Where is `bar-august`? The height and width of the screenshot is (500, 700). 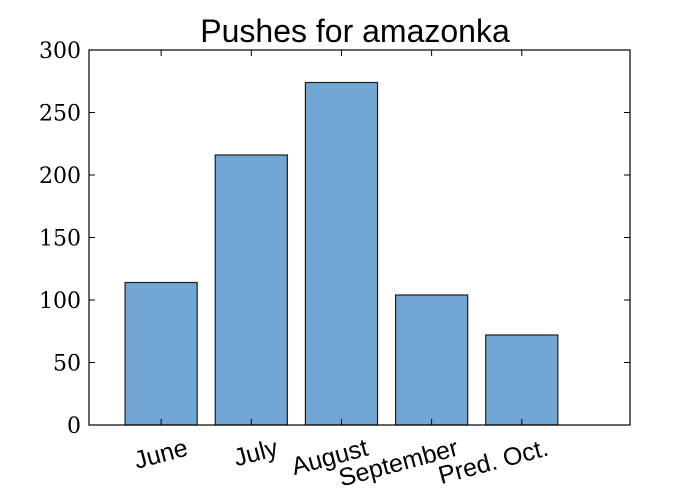
bar-august is located at coordinates (341, 253).